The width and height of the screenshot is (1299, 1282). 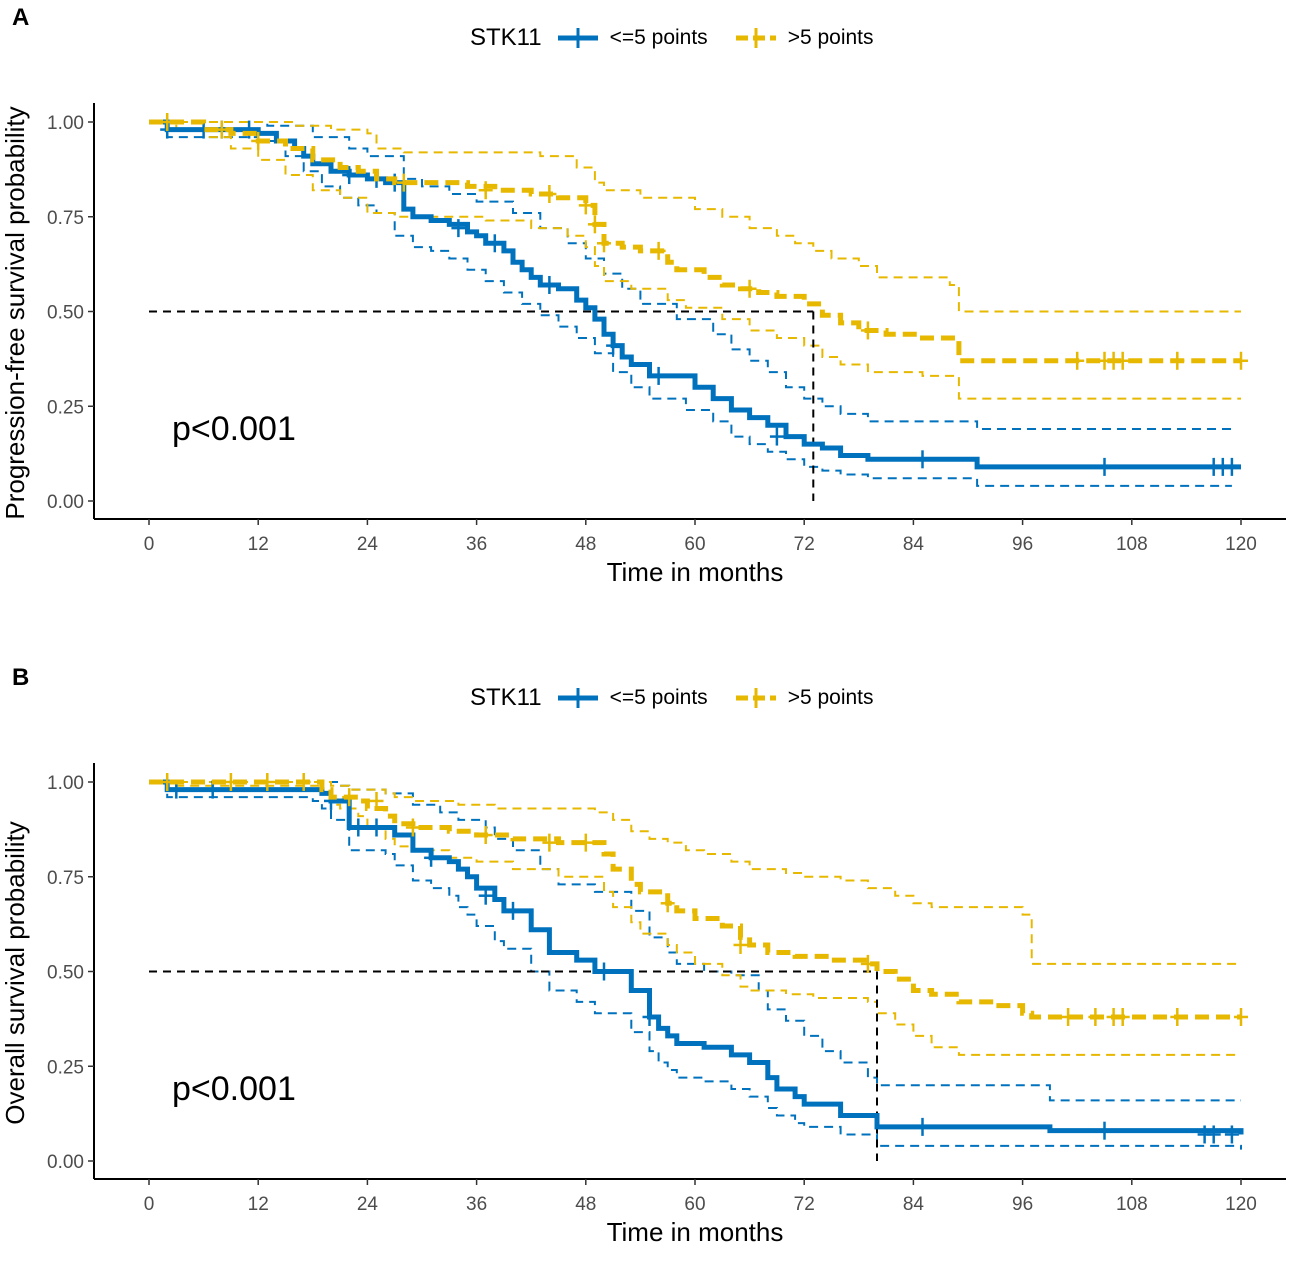 What do you see at coordinates (15, 972) in the screenshot?
I see `y-axis-title: Overall survival probability` at bounding box center [15, 972].